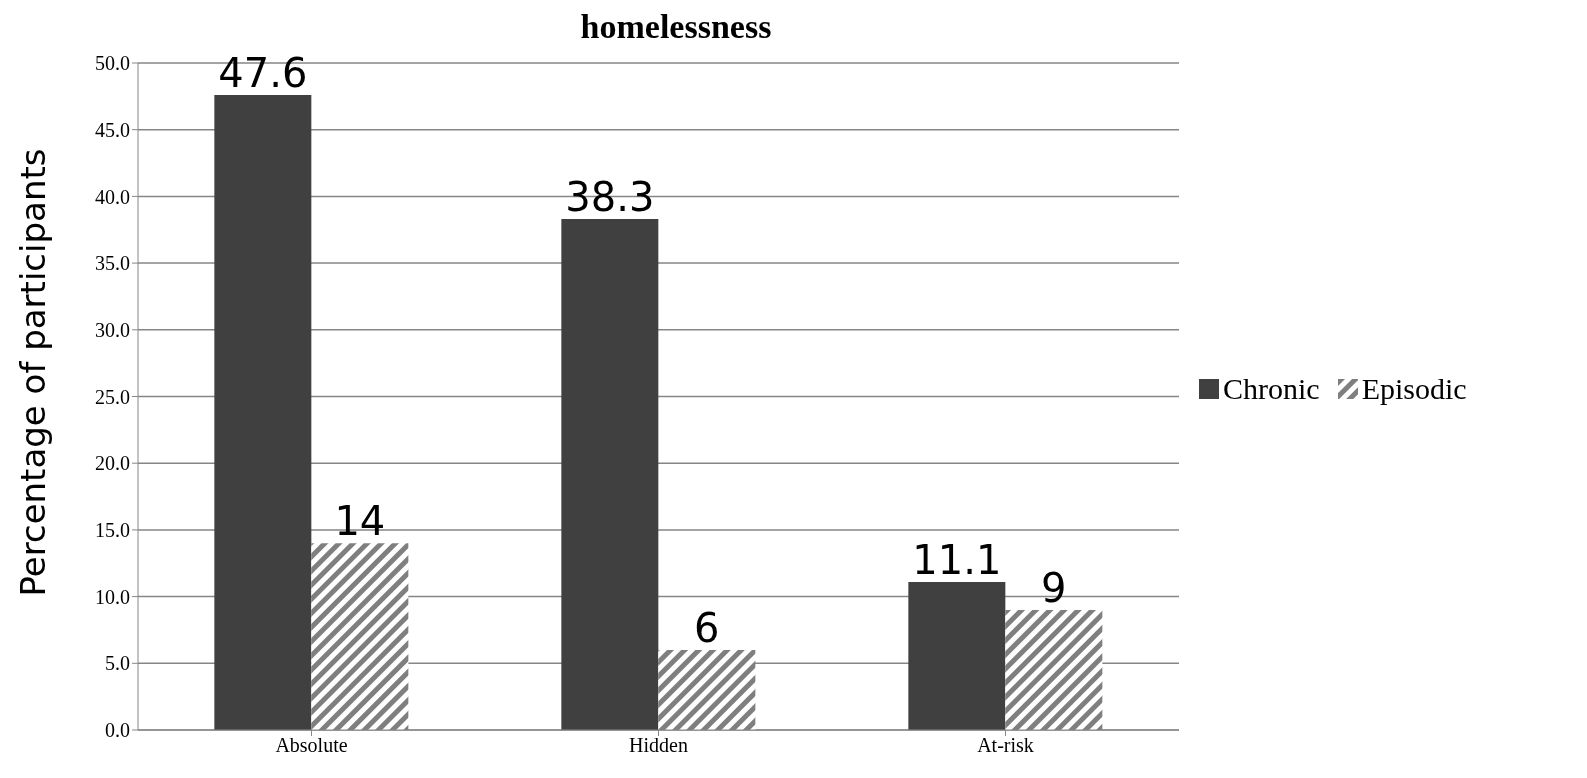 This screenshot has width=1587, height=778. I want to click on x-tick-label: Absolute, so click(311, 745).